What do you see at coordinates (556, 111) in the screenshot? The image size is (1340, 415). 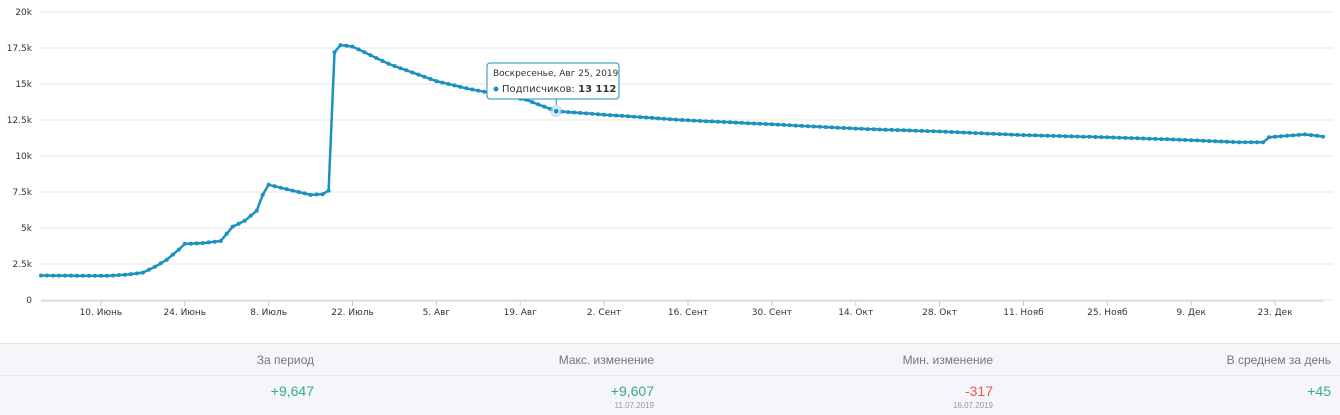 I see `hovered-point` at bounding box center [556, 111].